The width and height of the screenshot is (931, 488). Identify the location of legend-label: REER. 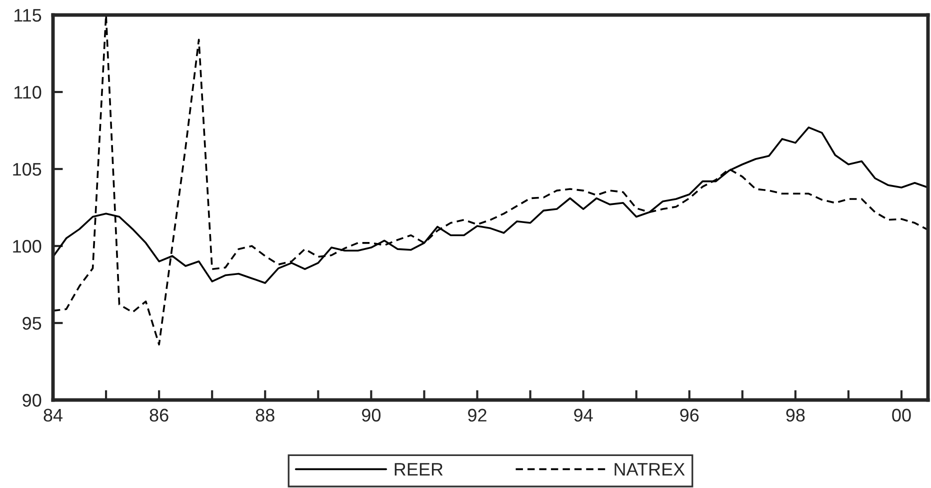
(418, 469).